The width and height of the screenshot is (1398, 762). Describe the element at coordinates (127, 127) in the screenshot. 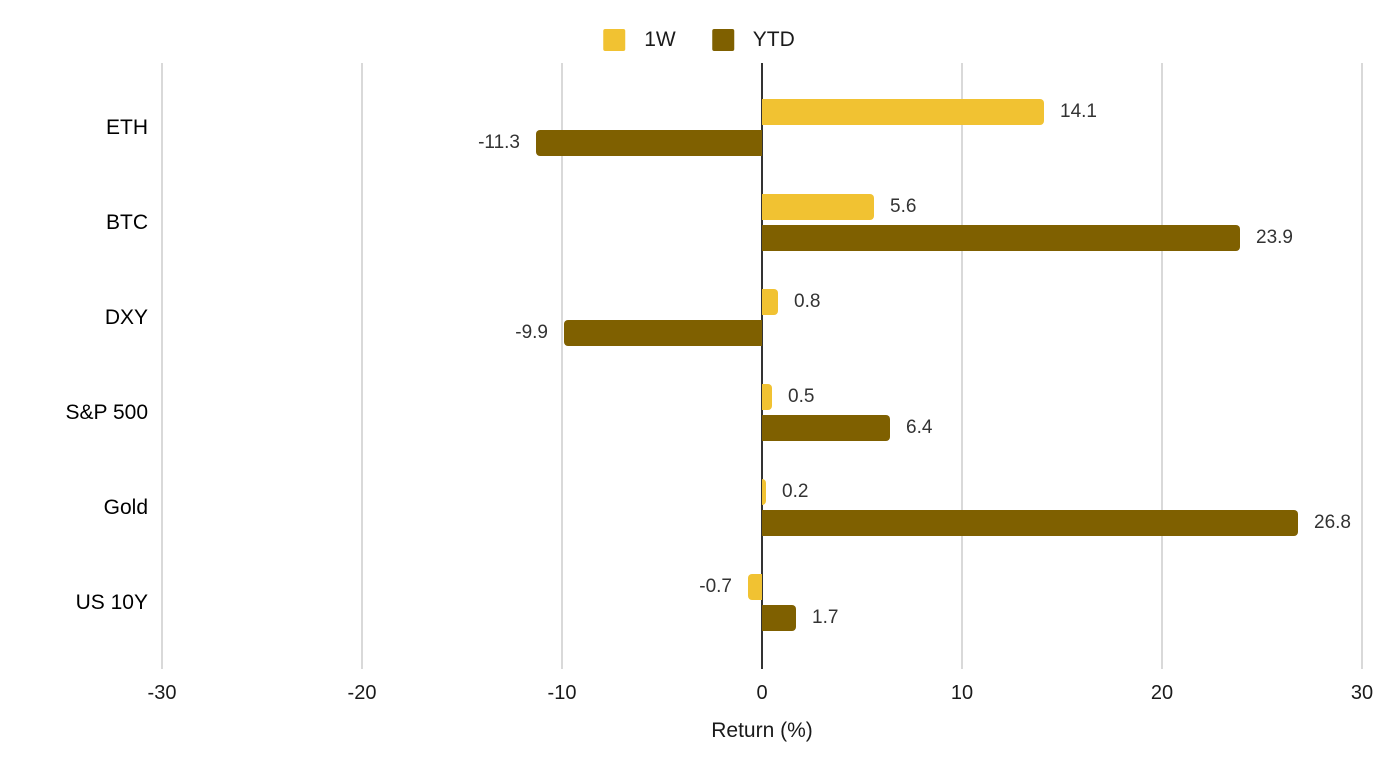

I see `category-label-eth: ETH` at that location.